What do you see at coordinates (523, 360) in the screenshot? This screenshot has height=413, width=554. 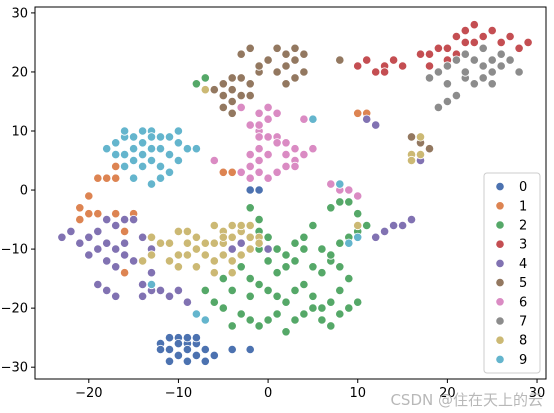 I see `legend-label-9: 9` at bounding box center [523, 360].